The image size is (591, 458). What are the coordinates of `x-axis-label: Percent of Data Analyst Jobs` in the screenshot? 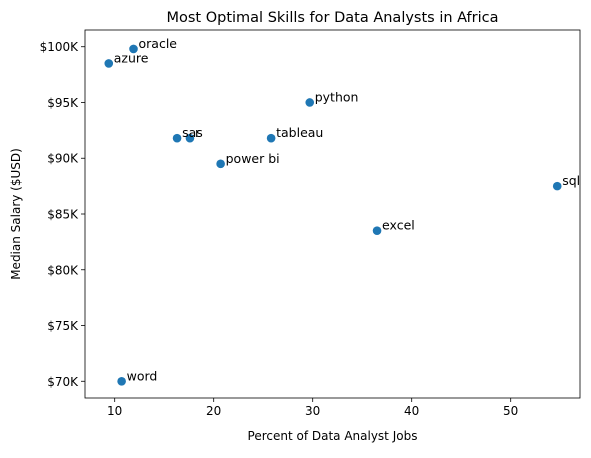 It's located at (333, 436).